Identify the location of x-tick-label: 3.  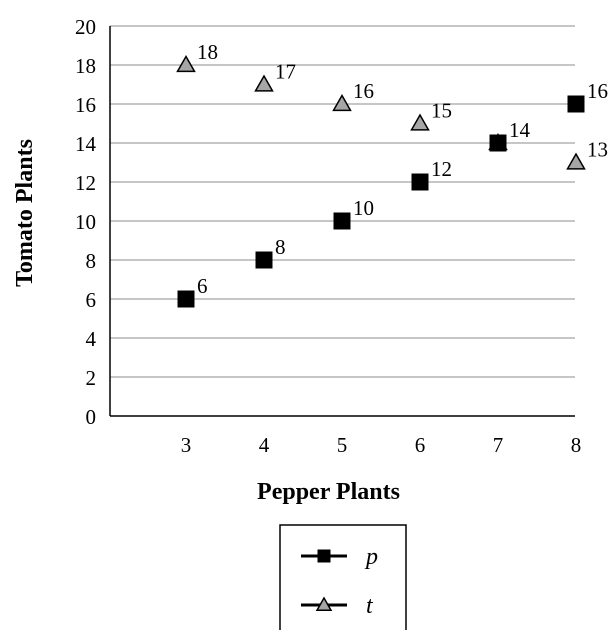
(186, 445).